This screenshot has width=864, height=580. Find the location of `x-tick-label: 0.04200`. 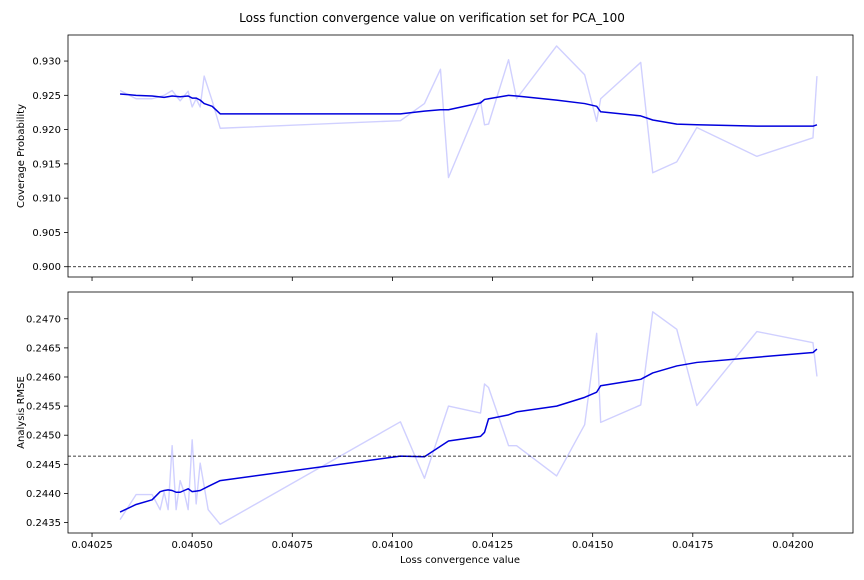

x-tick-label: 0.04200 is located at coordinates (792, 545).